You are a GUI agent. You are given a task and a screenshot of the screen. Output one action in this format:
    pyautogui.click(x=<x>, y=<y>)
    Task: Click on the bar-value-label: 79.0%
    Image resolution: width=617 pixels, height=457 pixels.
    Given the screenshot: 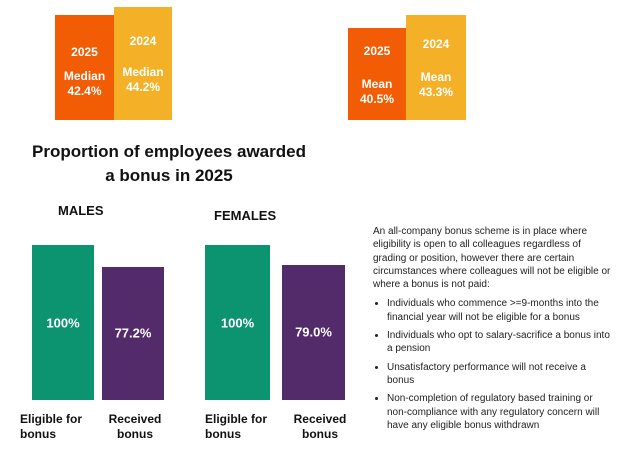 What is the action you would take?
    pyautogui.click(x=313, y=332)
    